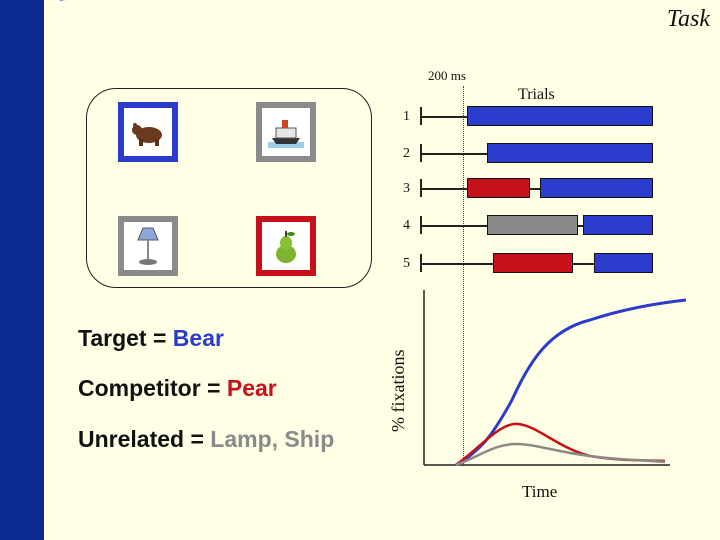  Describe the element at coordinates (536, 94) in the screenshot. I see `trials-label: Trials` at that location.